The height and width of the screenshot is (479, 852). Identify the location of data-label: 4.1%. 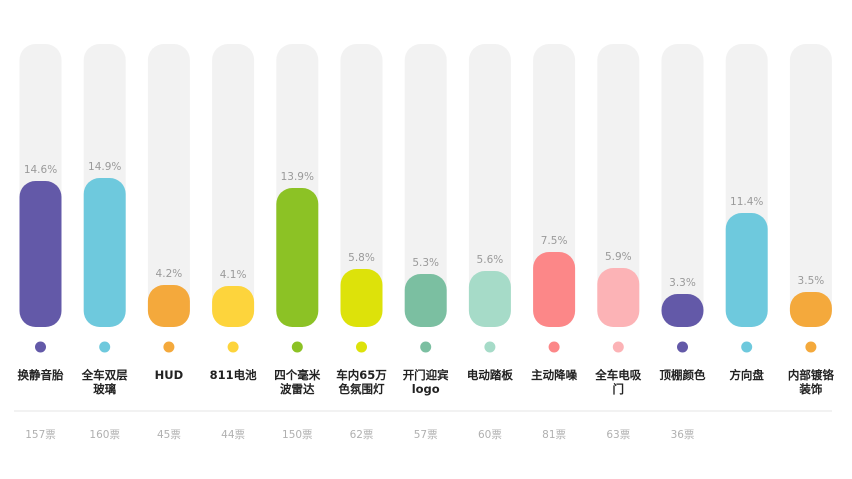
(233, 275).